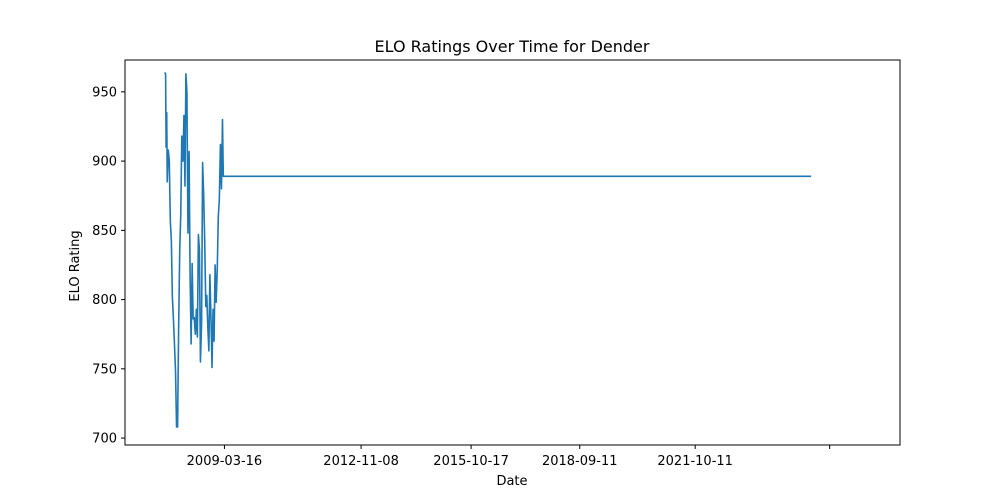  What do you see at coordinates (512, 46) in the screenshot?
I see `chart-title: ELO Ratings Over Time for Dender` at bounding box center [512, 46].